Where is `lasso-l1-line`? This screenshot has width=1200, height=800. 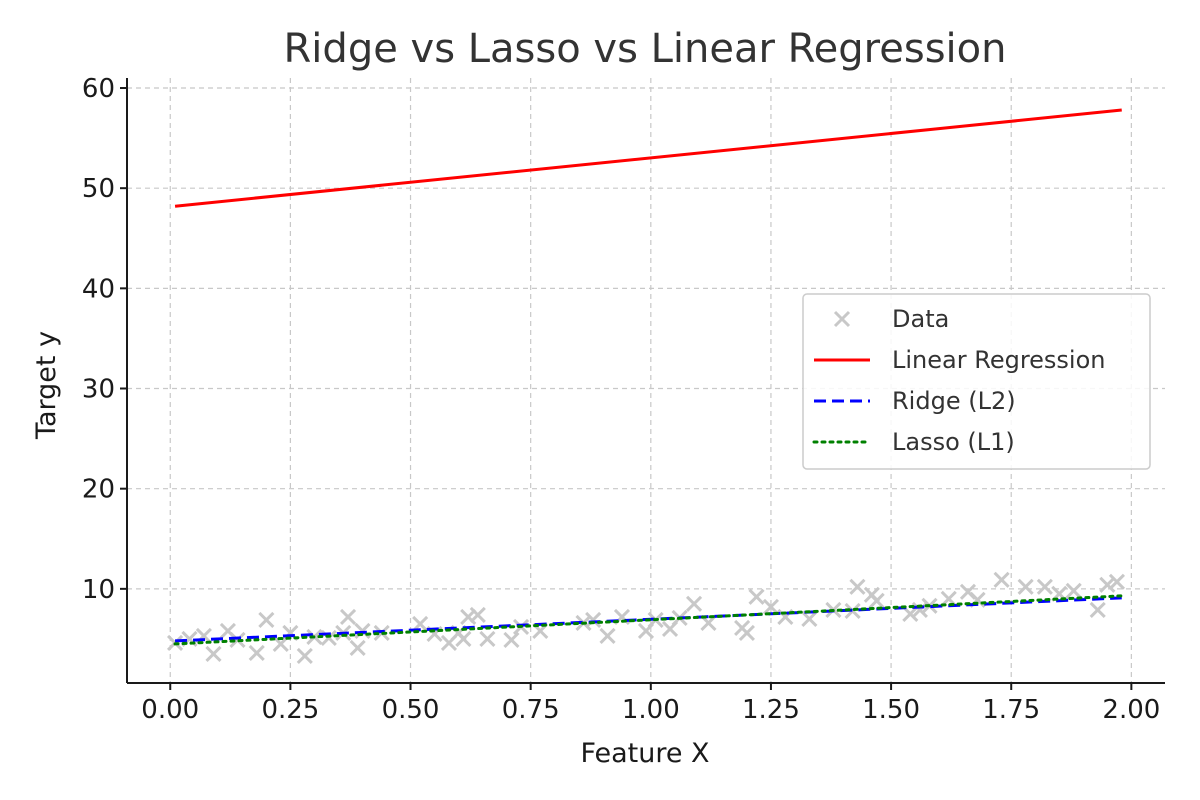
lasso-l1-line is located at coordinates (648, 620).